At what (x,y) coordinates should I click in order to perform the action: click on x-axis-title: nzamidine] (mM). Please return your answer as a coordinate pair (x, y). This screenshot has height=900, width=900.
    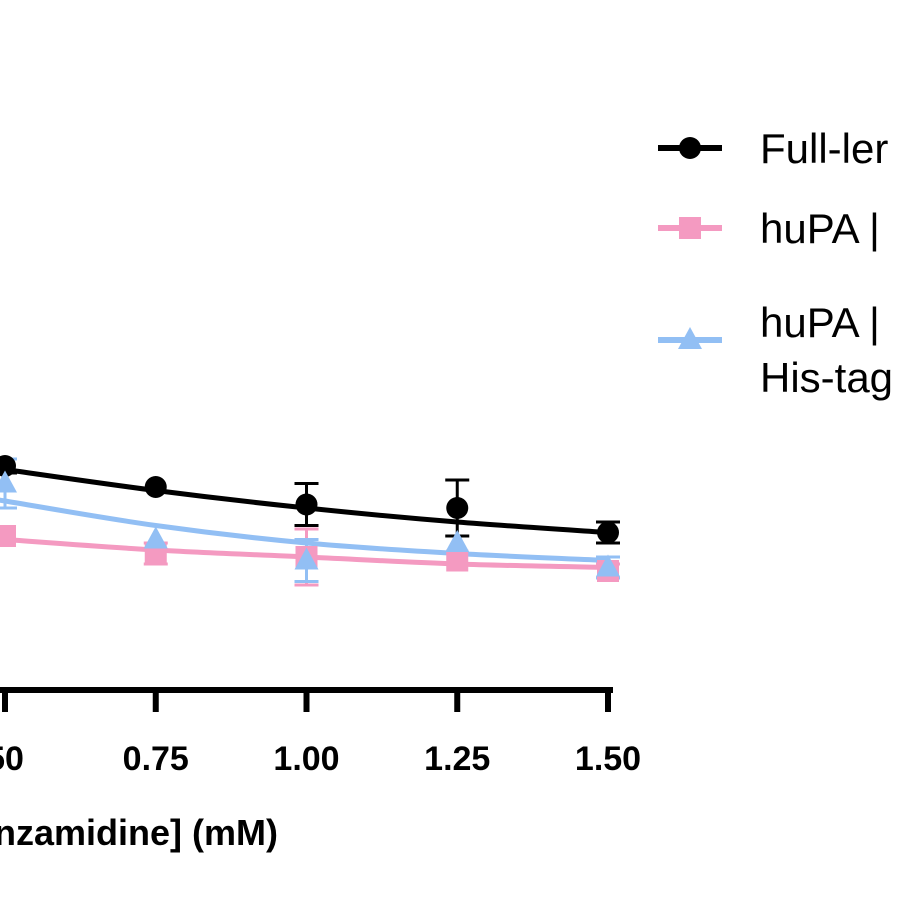
    Looking at the image, I should click on (139, 832).